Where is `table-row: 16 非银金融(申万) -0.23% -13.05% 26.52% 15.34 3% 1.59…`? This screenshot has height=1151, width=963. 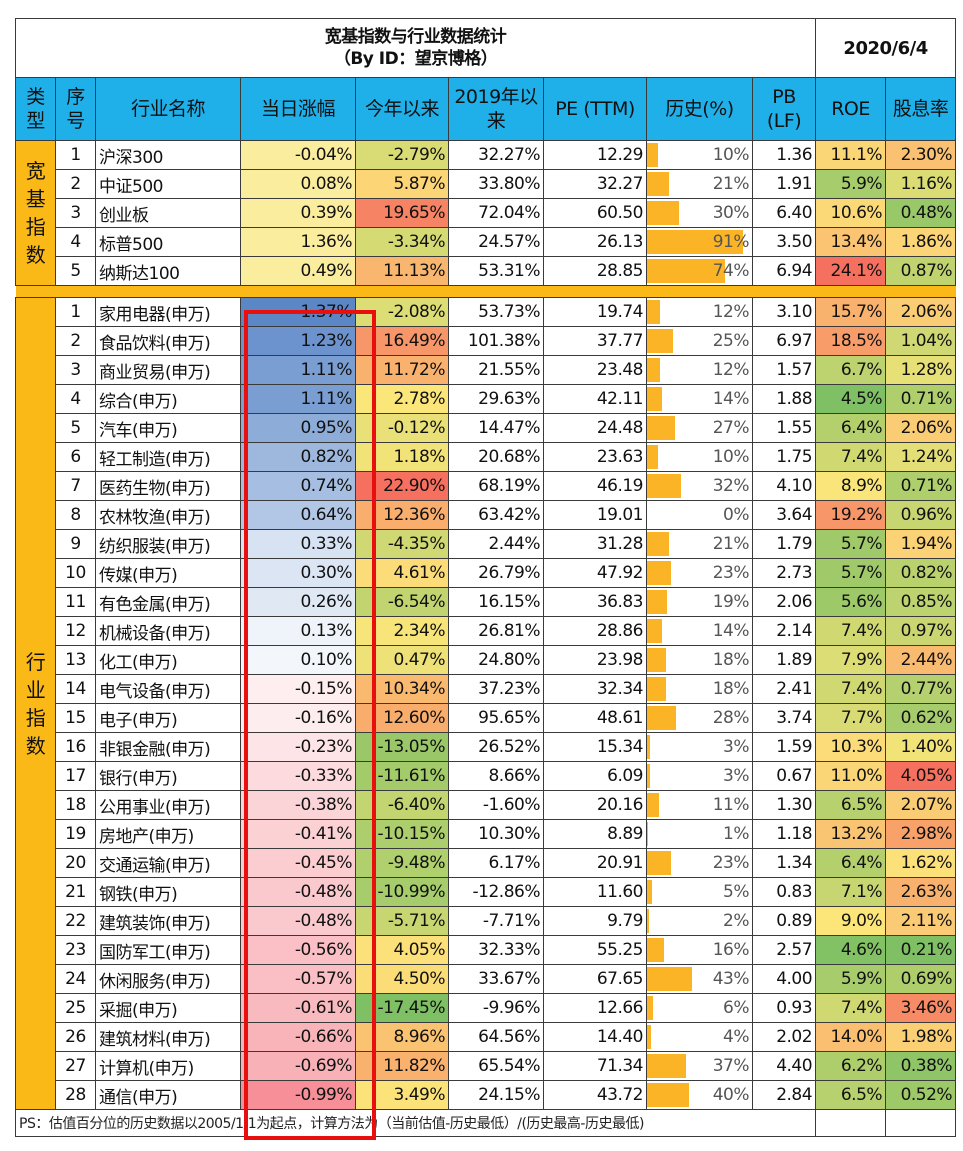 table-row: 16 非银金融(申万) -0.23% -13.05% 26.52% 15.34 3% 1.59… is located at coordinates (486, 747).